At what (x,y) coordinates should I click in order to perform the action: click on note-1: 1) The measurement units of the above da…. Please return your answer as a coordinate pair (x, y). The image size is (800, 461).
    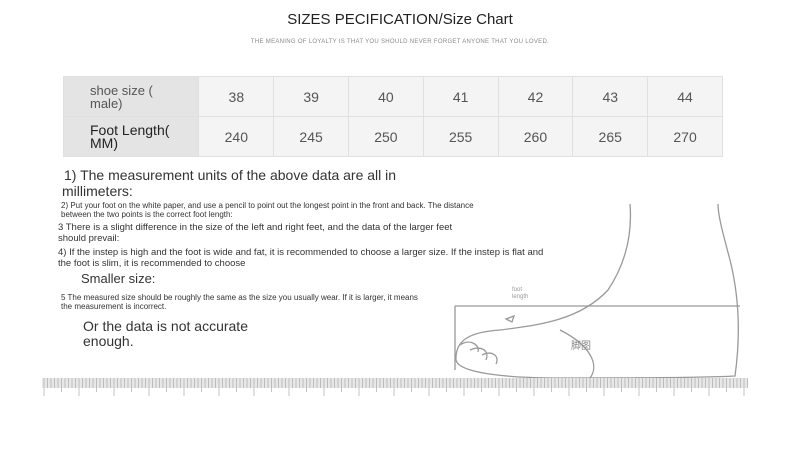
    Looking at the image, I should click on (230, 175).